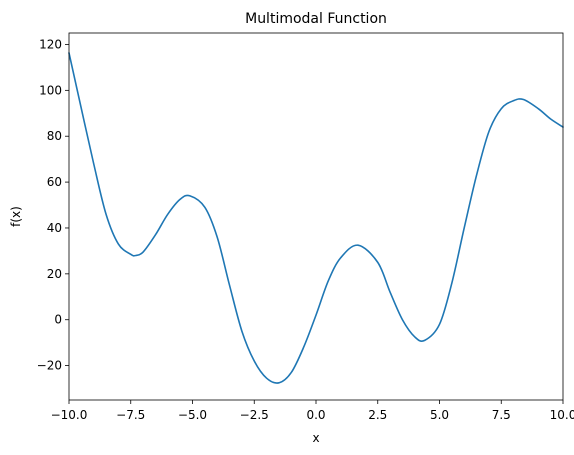 The image size is (574, 455). What do you see at coordinates (50, 44) in the screenshot?
I see `y-tick-label: 120` at bounding box center [50, 44].